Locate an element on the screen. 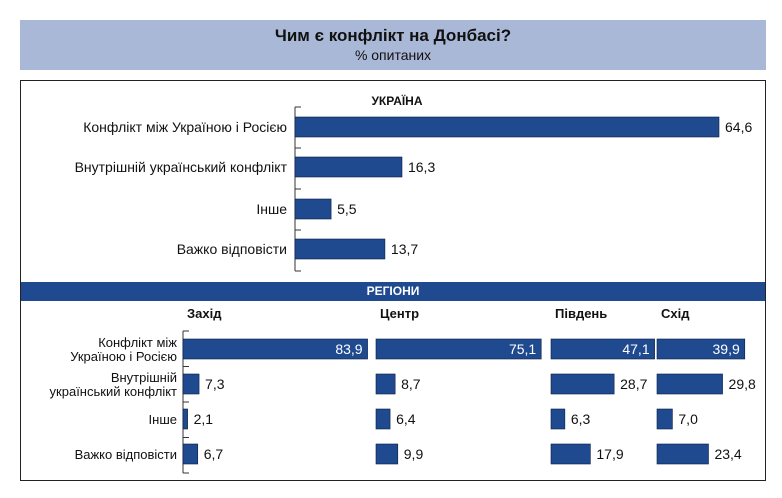  ukraine-value-label: 16,3 is located at coordinates (421, 167).